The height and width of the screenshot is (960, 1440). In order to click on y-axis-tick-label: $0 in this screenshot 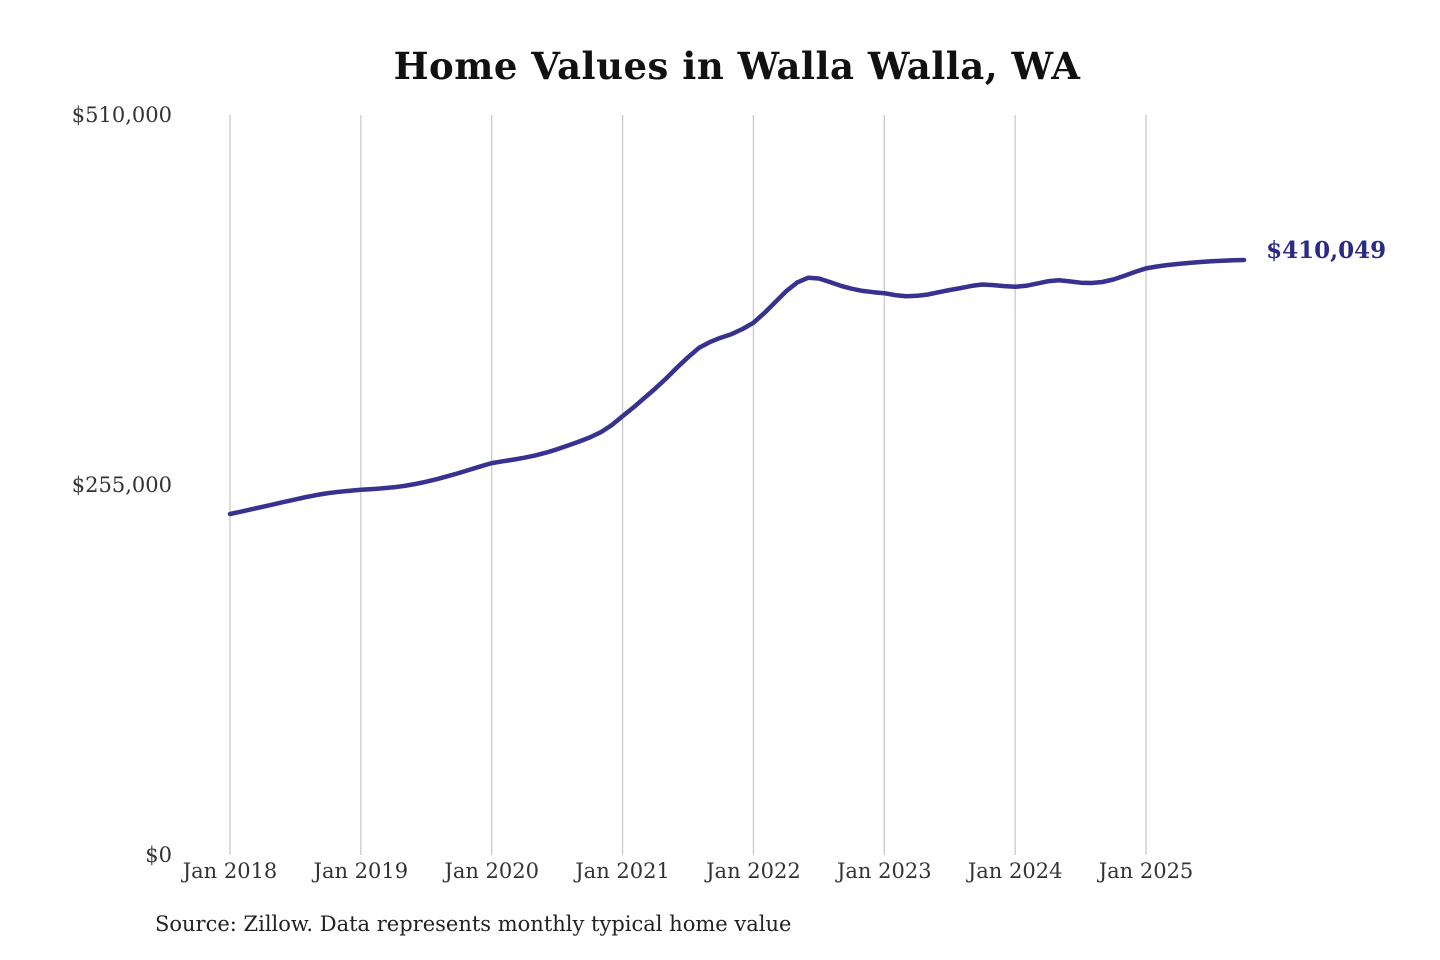, I will do `click(158, 855)`.